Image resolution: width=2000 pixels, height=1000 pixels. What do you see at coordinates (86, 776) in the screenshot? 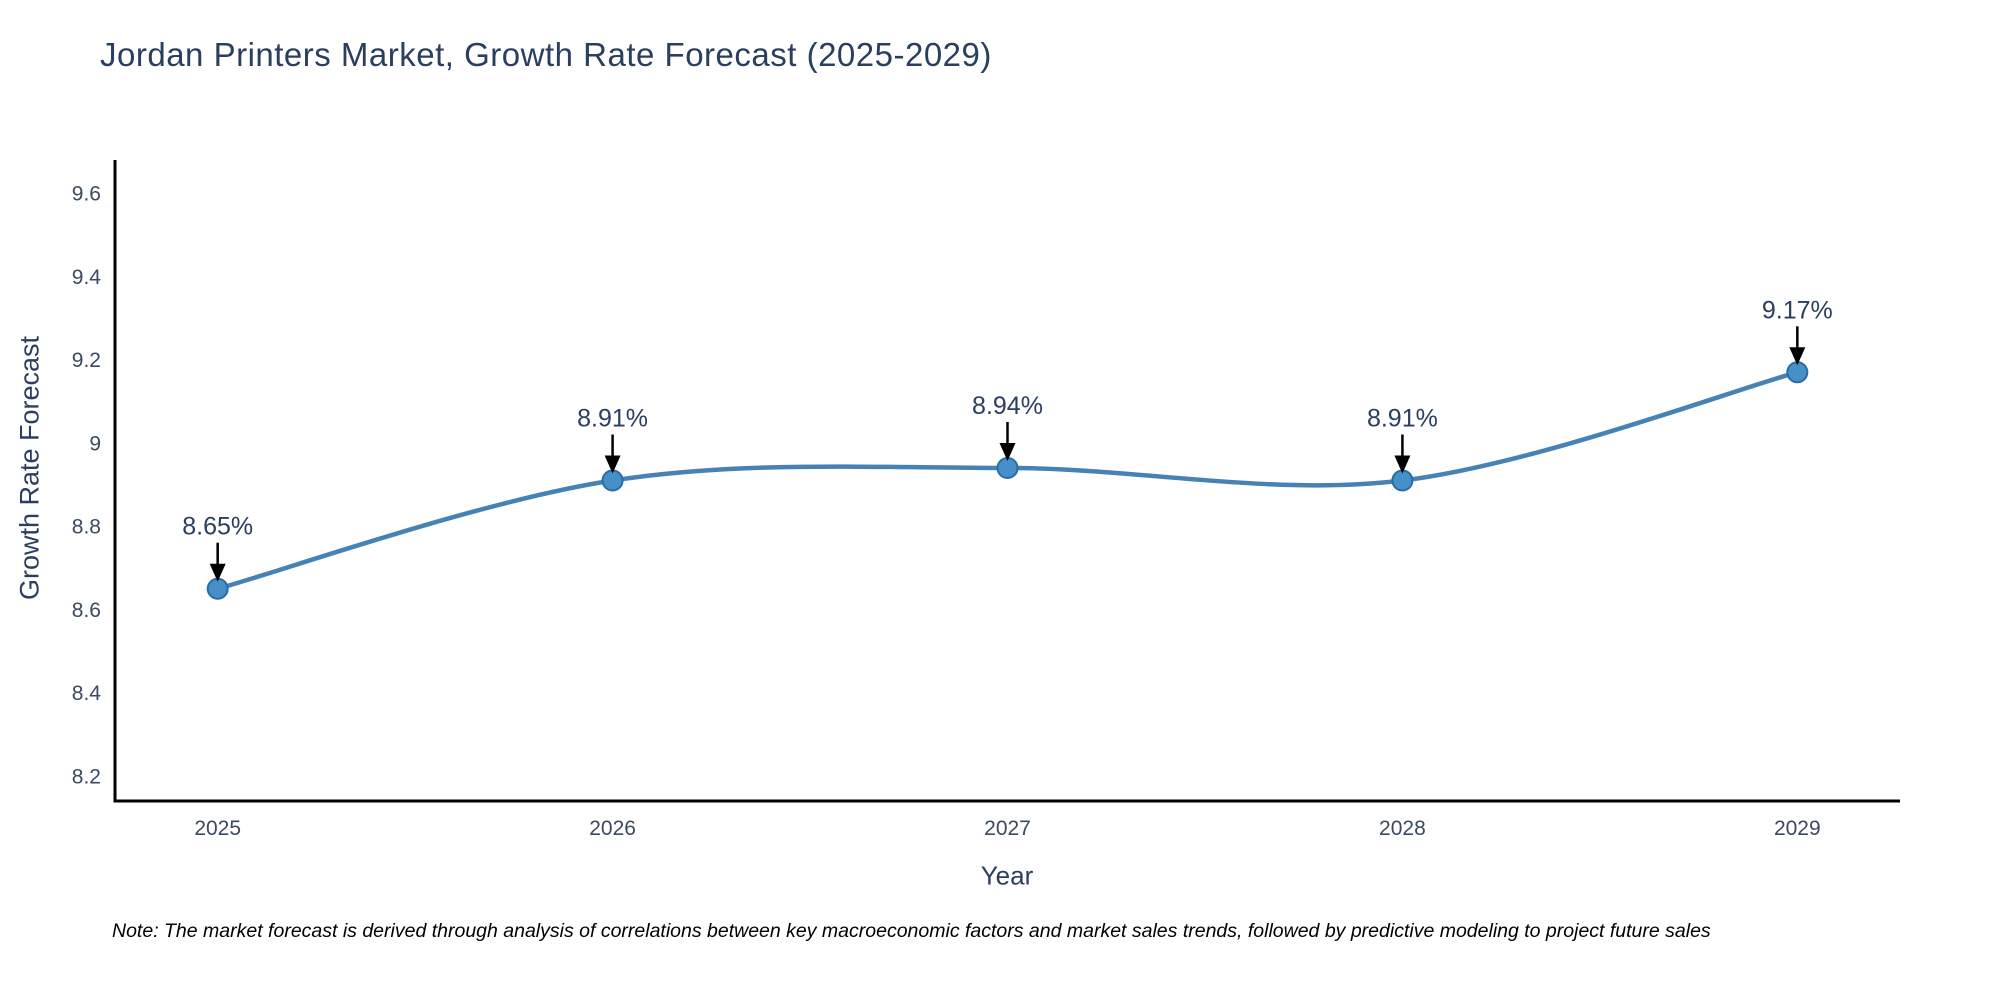
I see `y-tick-label: 8.2` at bounding box center [86, 776].